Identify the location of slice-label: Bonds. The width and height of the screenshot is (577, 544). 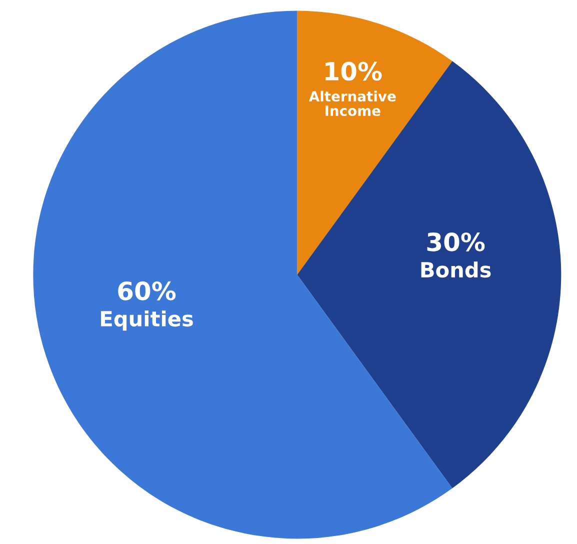
(456, 270).